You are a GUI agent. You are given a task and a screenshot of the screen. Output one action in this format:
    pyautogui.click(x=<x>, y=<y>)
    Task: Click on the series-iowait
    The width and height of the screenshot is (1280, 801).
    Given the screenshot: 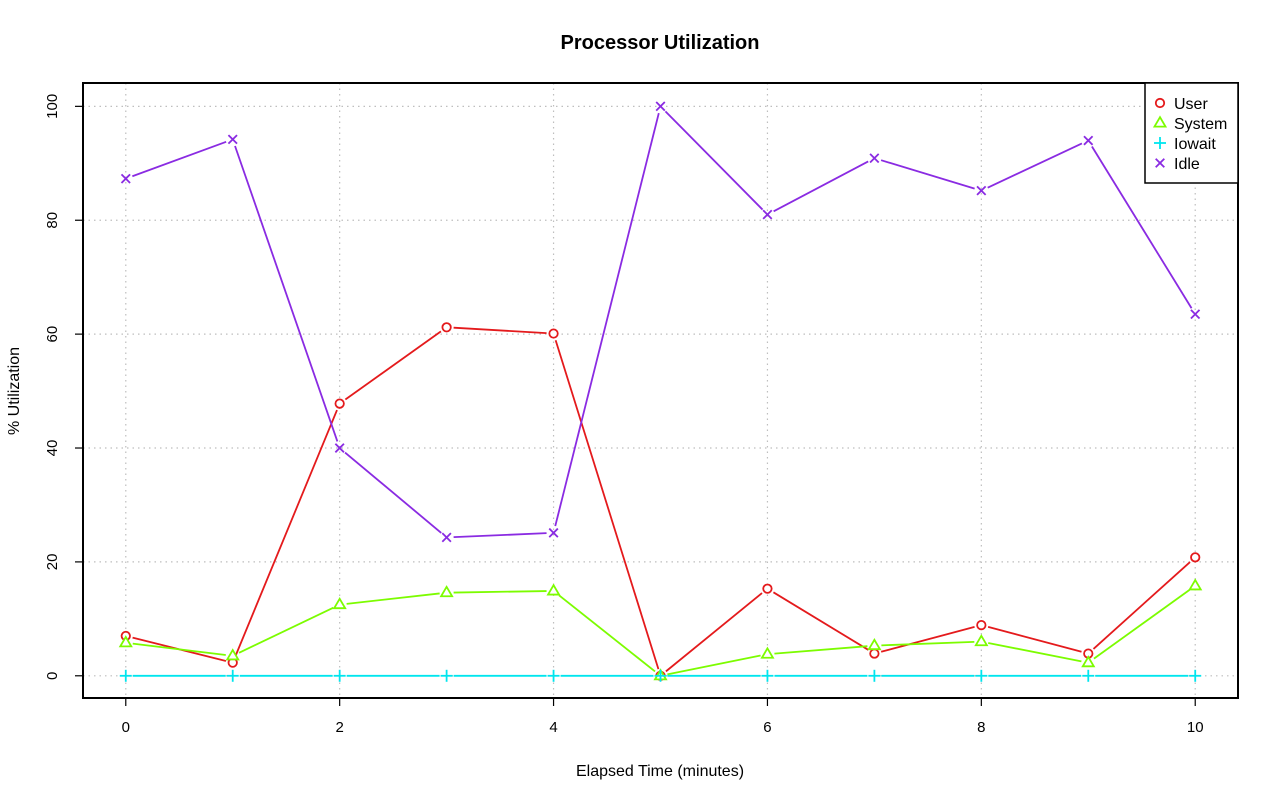 What is the action you would take?
    pyautogui.click(x=660, y=675)
    